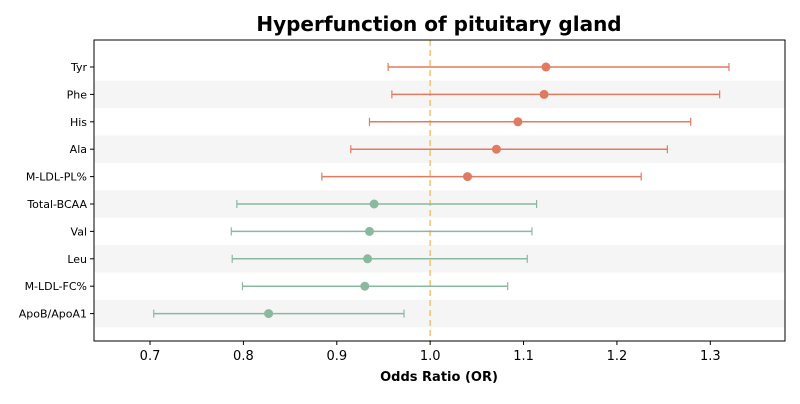 The width and height of the screenshot is (800, 404). Describe the element at coordinates (77, 259) in the screenshot. I see `y-tick-label: Leu` at that location.